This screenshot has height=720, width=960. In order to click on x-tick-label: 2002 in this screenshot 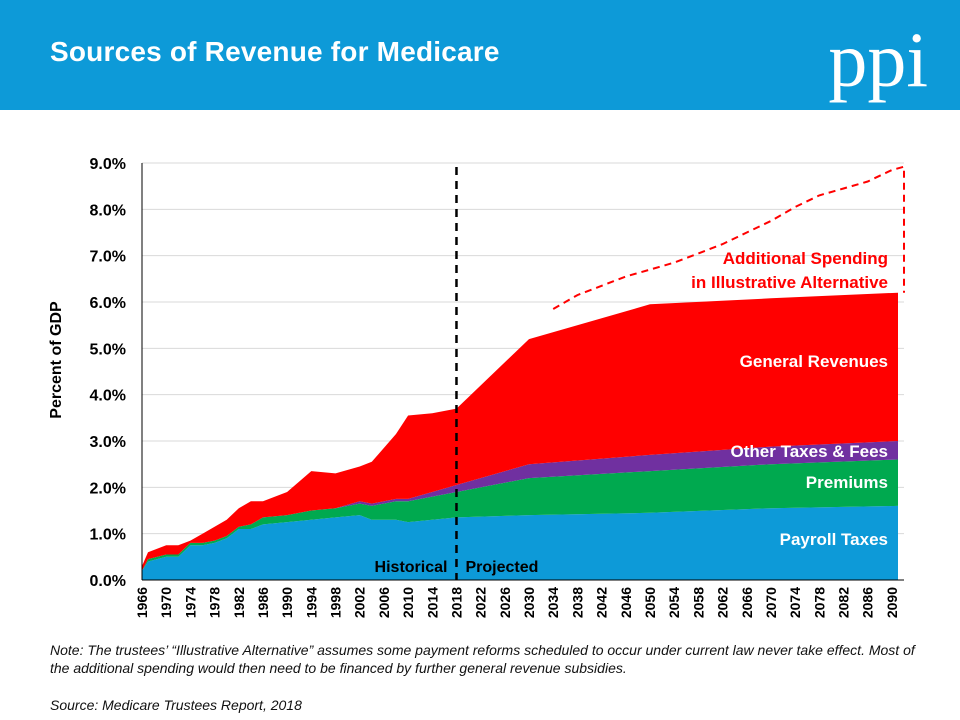, I will do `click(360, 602)`.